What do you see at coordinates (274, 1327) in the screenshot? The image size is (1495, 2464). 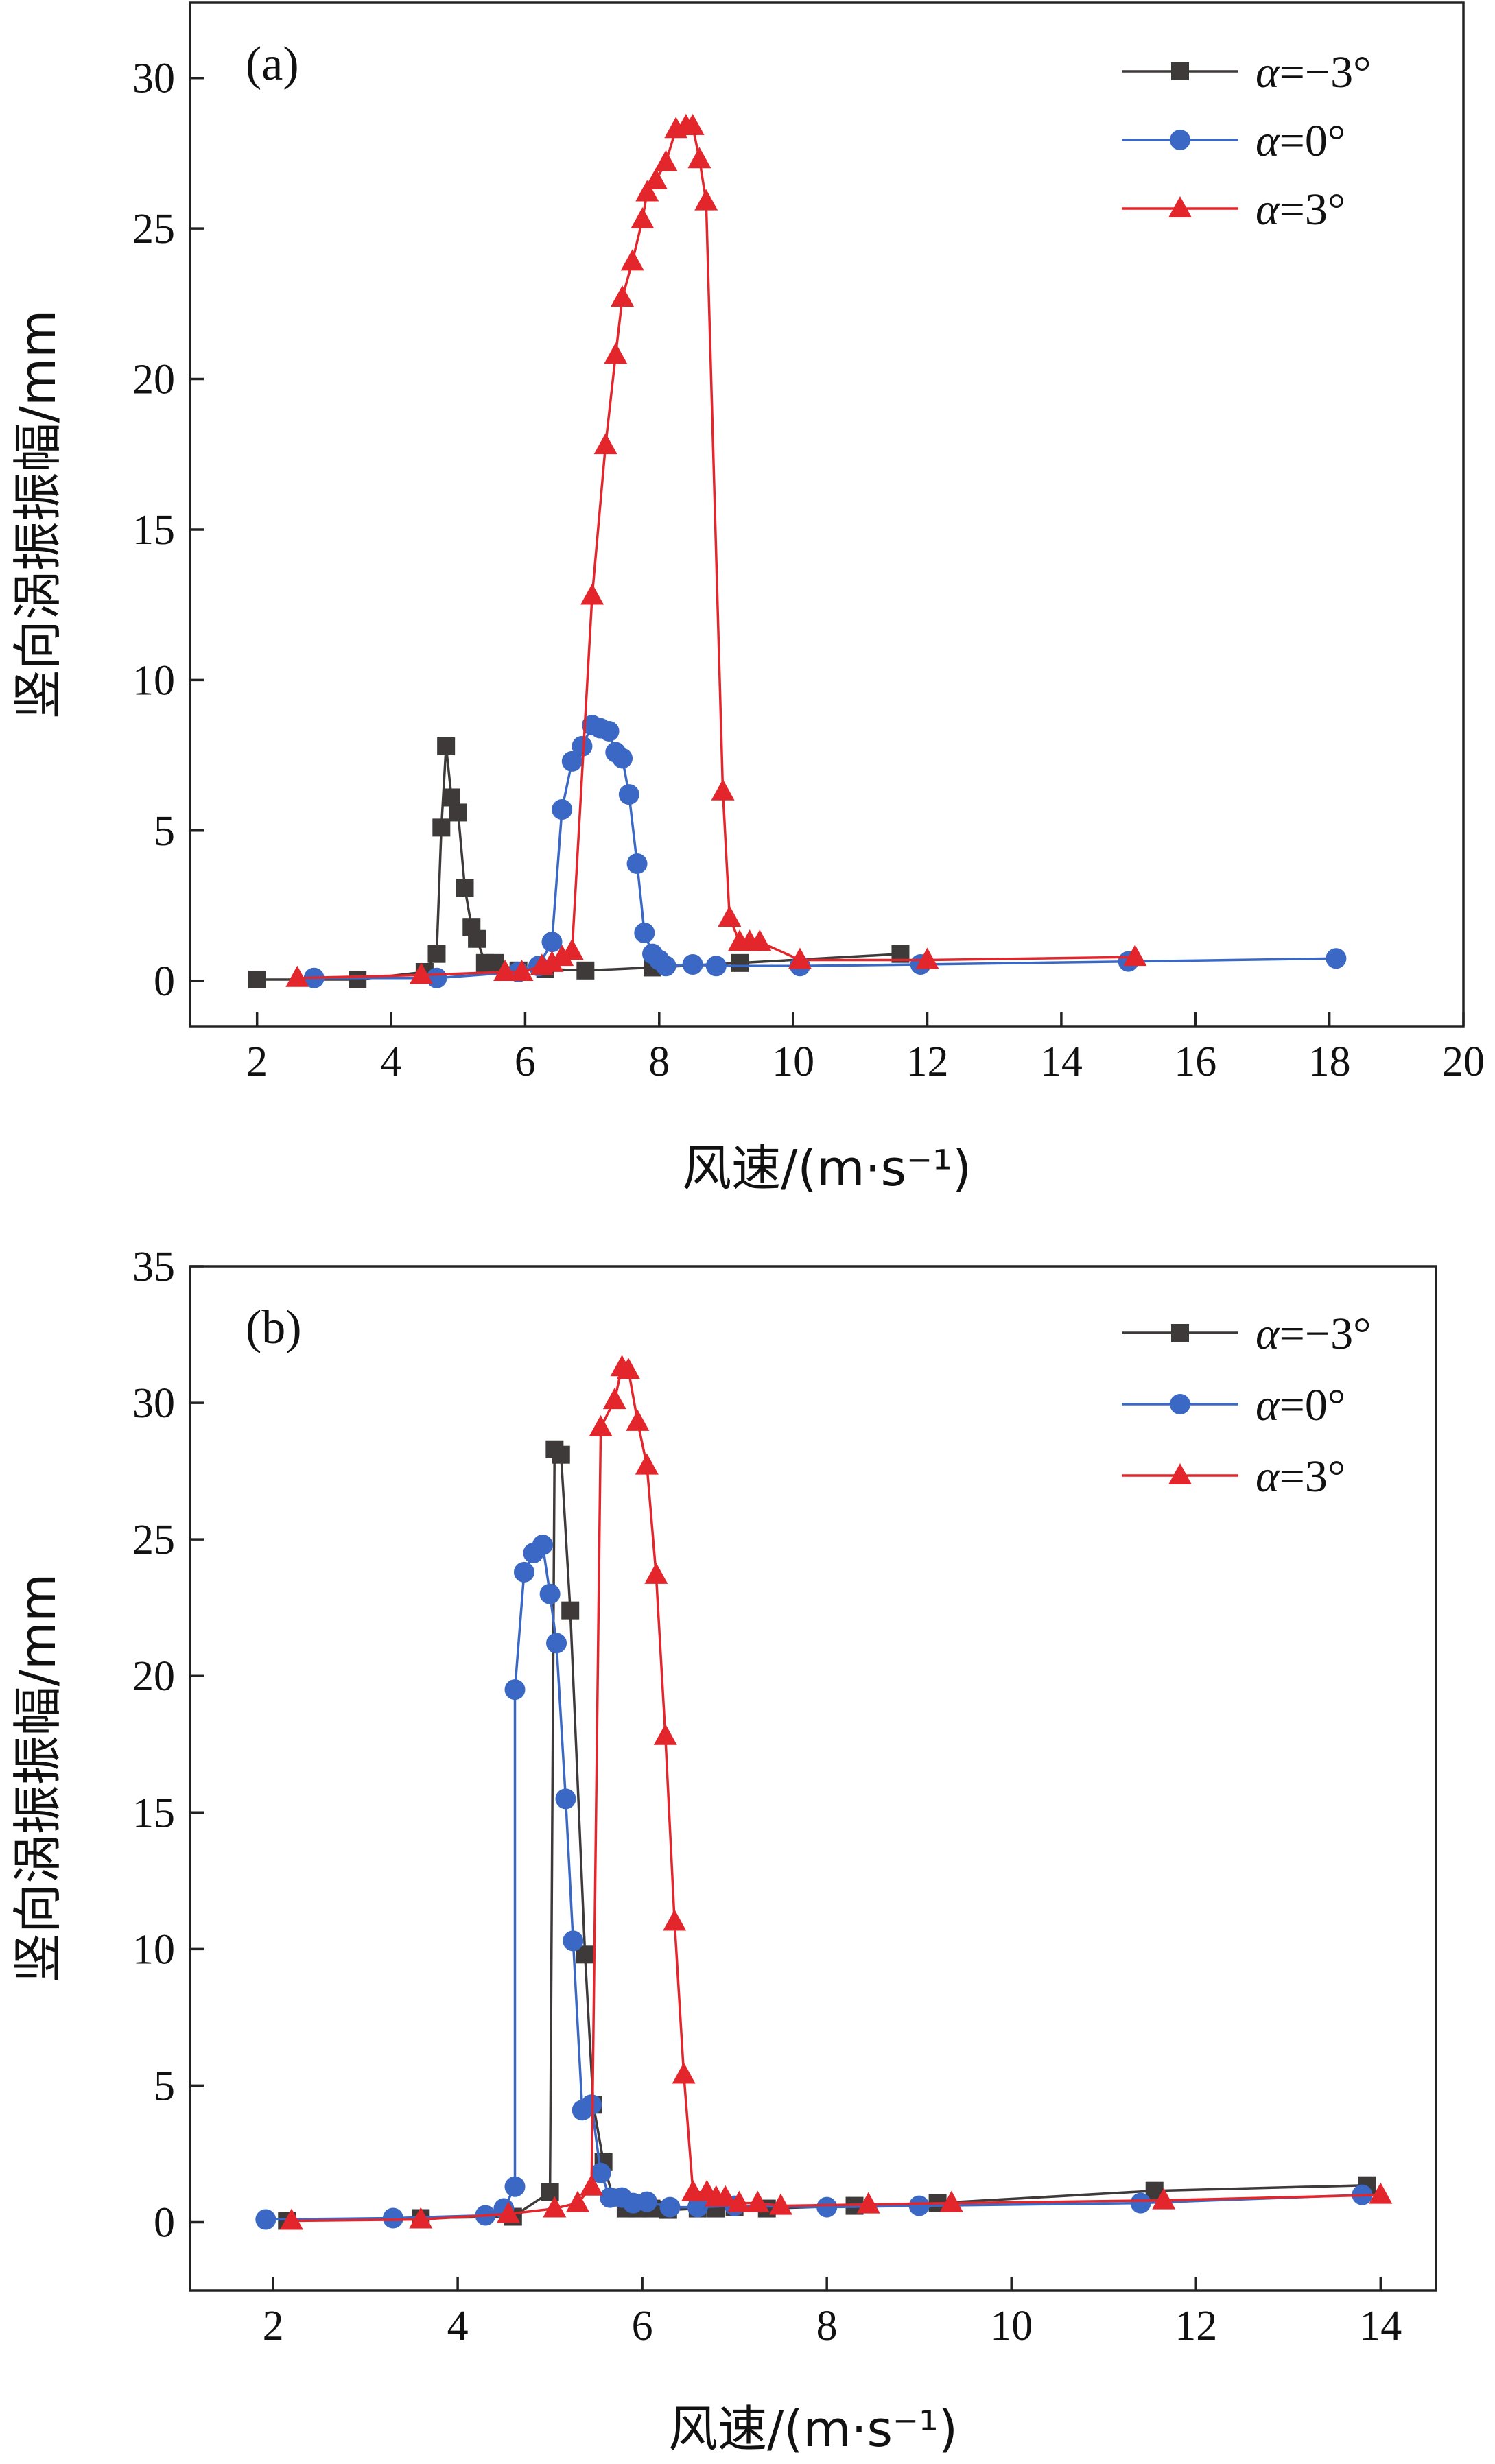 I see `panel-label-b: (b)` at bounding box center [274, 1327].